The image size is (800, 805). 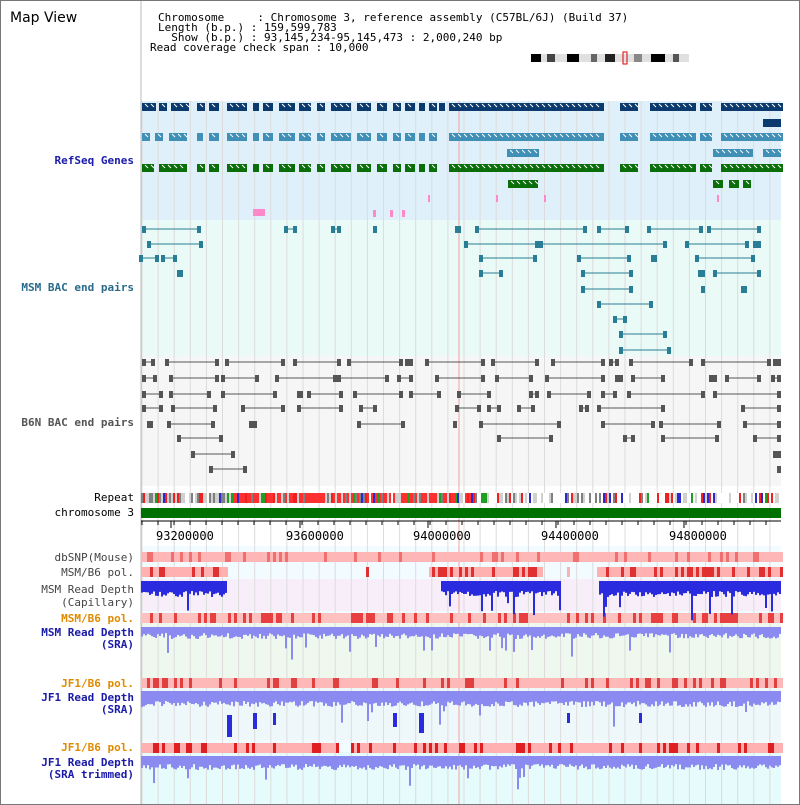 What do you see at coordinates (94, 160) in the screenshot?
I see `track-label-refseq: RefSeq Genes` at bounding box center [94, 160].